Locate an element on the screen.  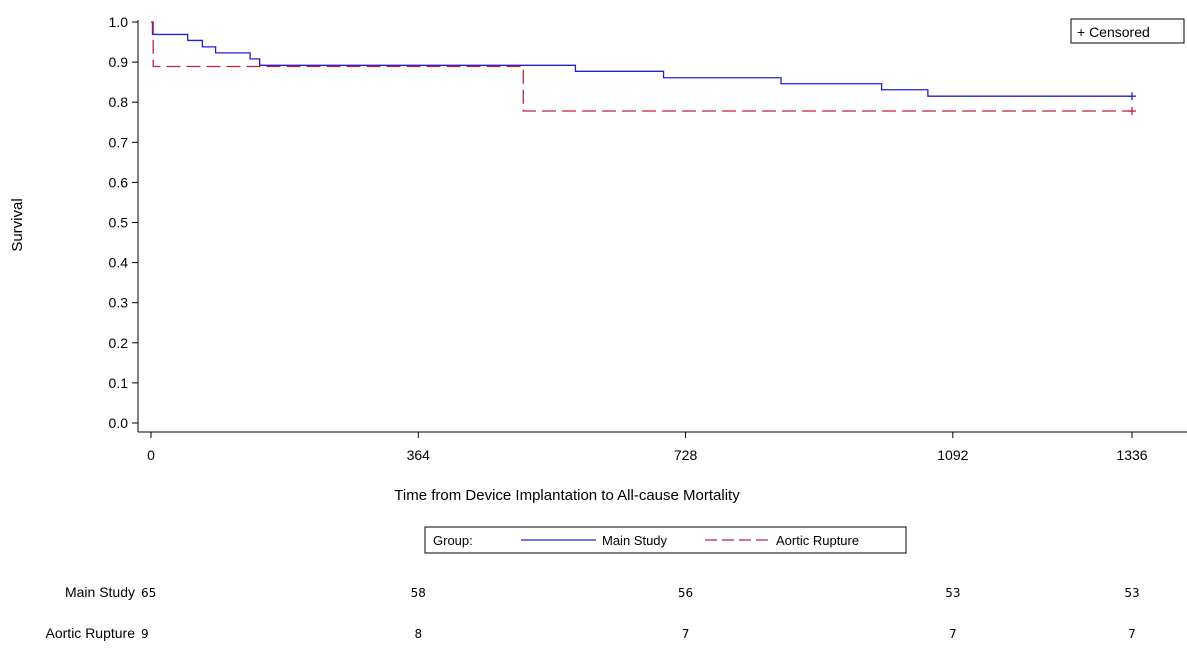
y-tick-label: 0.4 is located at coordinates (119, 263).